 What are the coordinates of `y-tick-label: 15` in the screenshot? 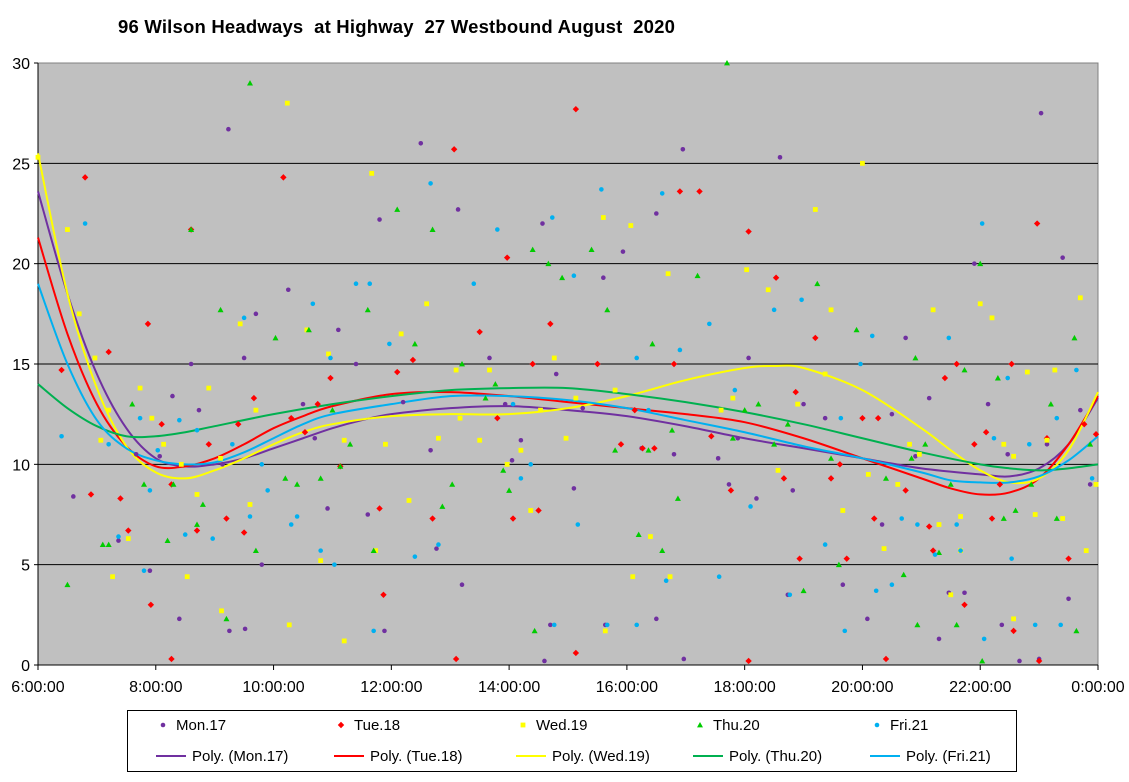 It's located at (21, 365).